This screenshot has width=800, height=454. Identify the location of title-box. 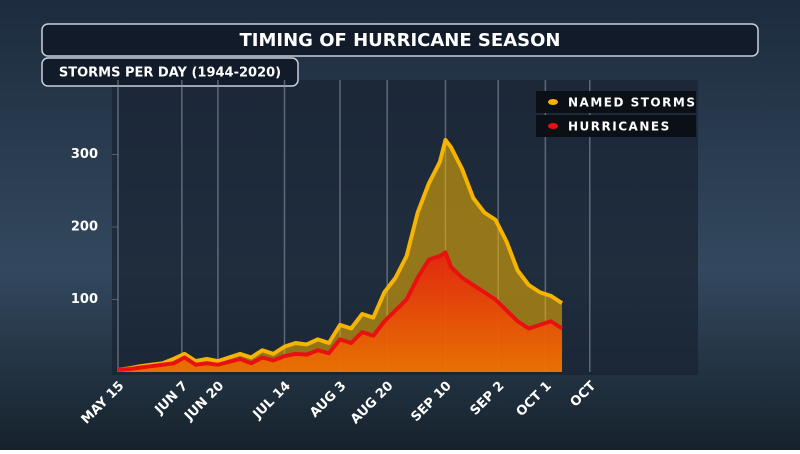
(400, 40).